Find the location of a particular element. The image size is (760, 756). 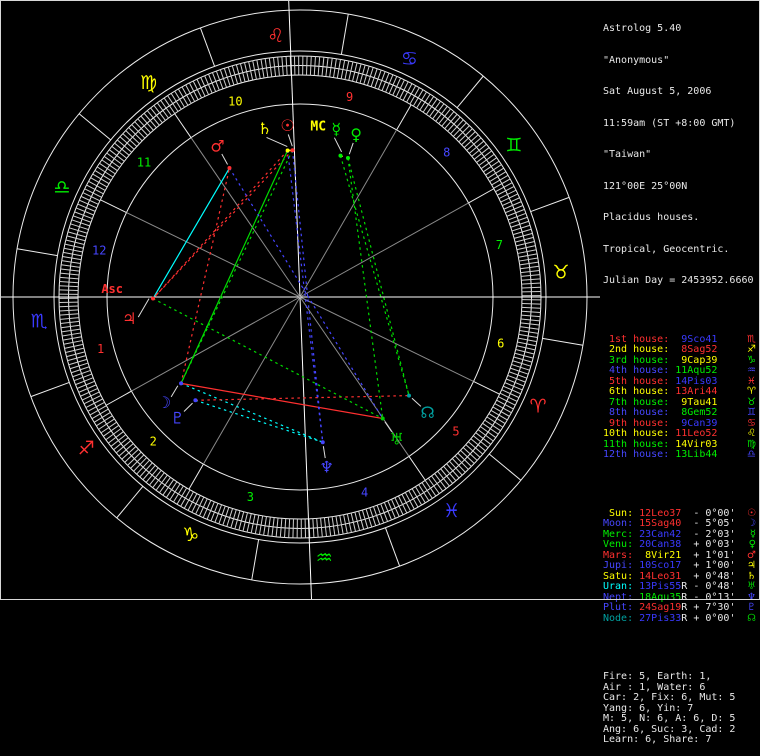

planet-row: Venu: 20Can38 + 0°03'♀ is located at coordinates (679, 545).